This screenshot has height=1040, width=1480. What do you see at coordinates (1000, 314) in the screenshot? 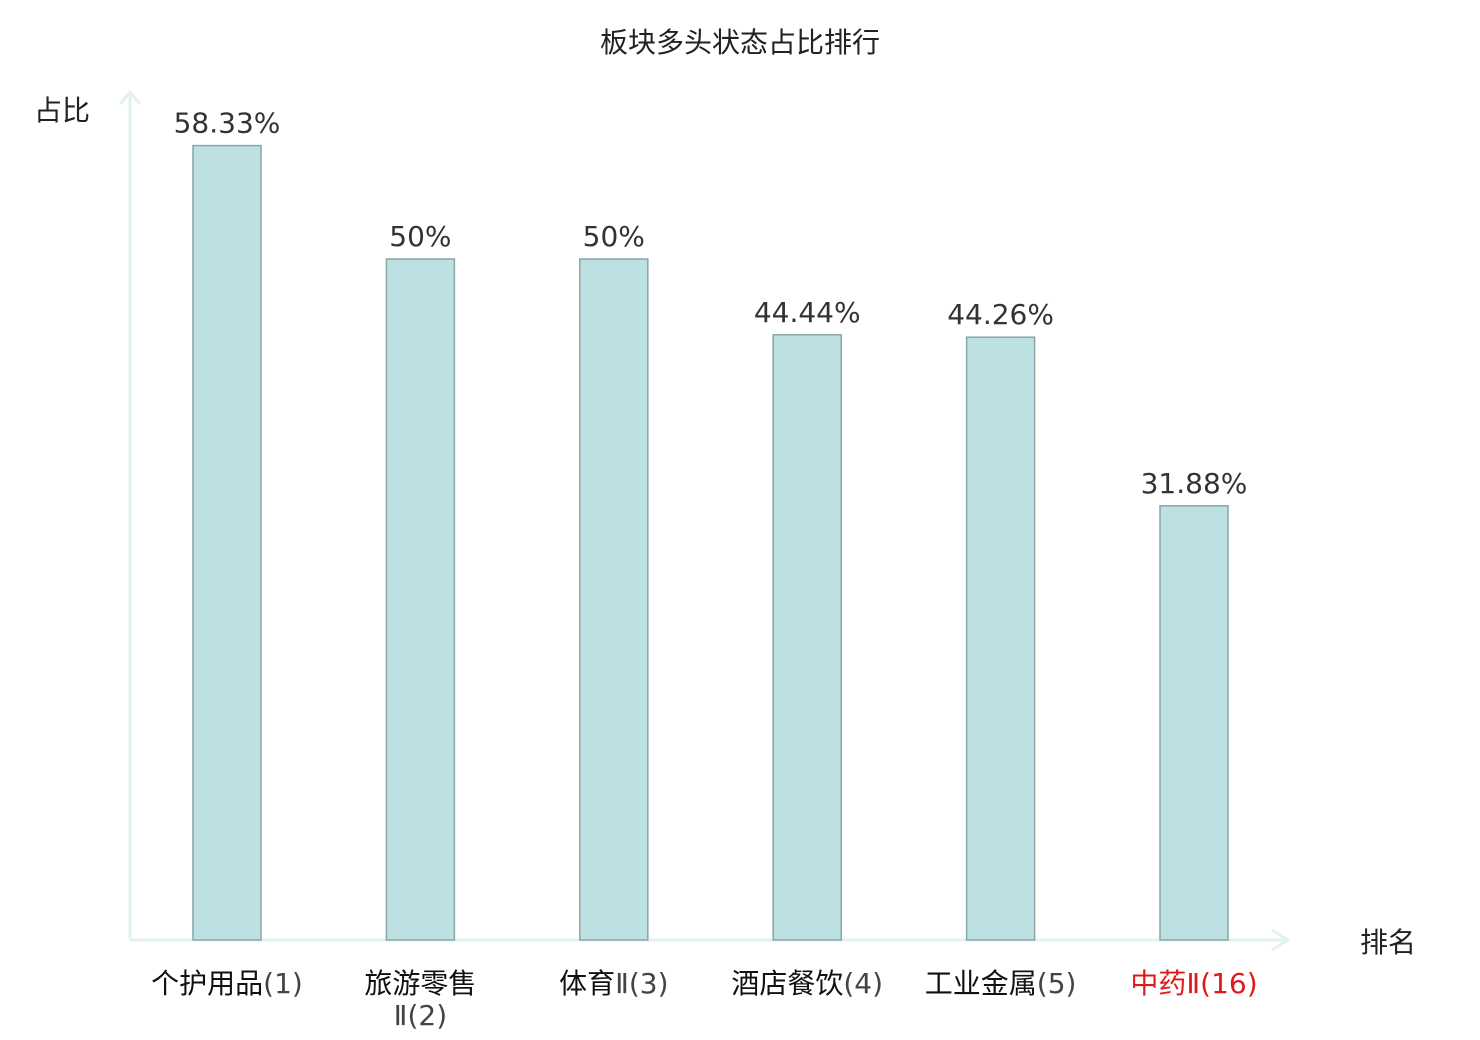
I see `value-label: 44.26%` at bounding box center [1000, 314].